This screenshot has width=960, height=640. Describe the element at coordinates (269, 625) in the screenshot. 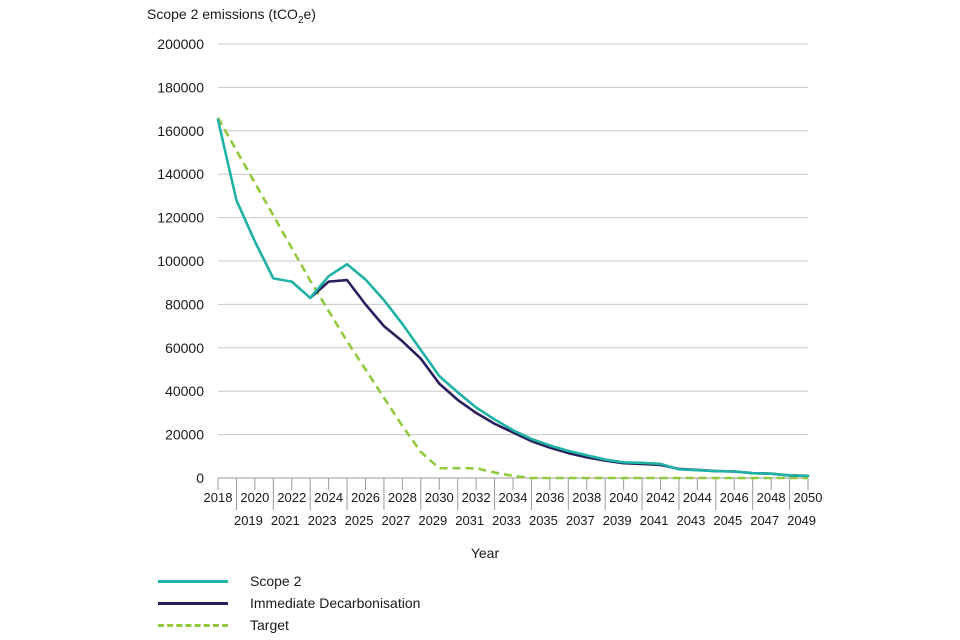

I see `legend-label: Target` at that location.